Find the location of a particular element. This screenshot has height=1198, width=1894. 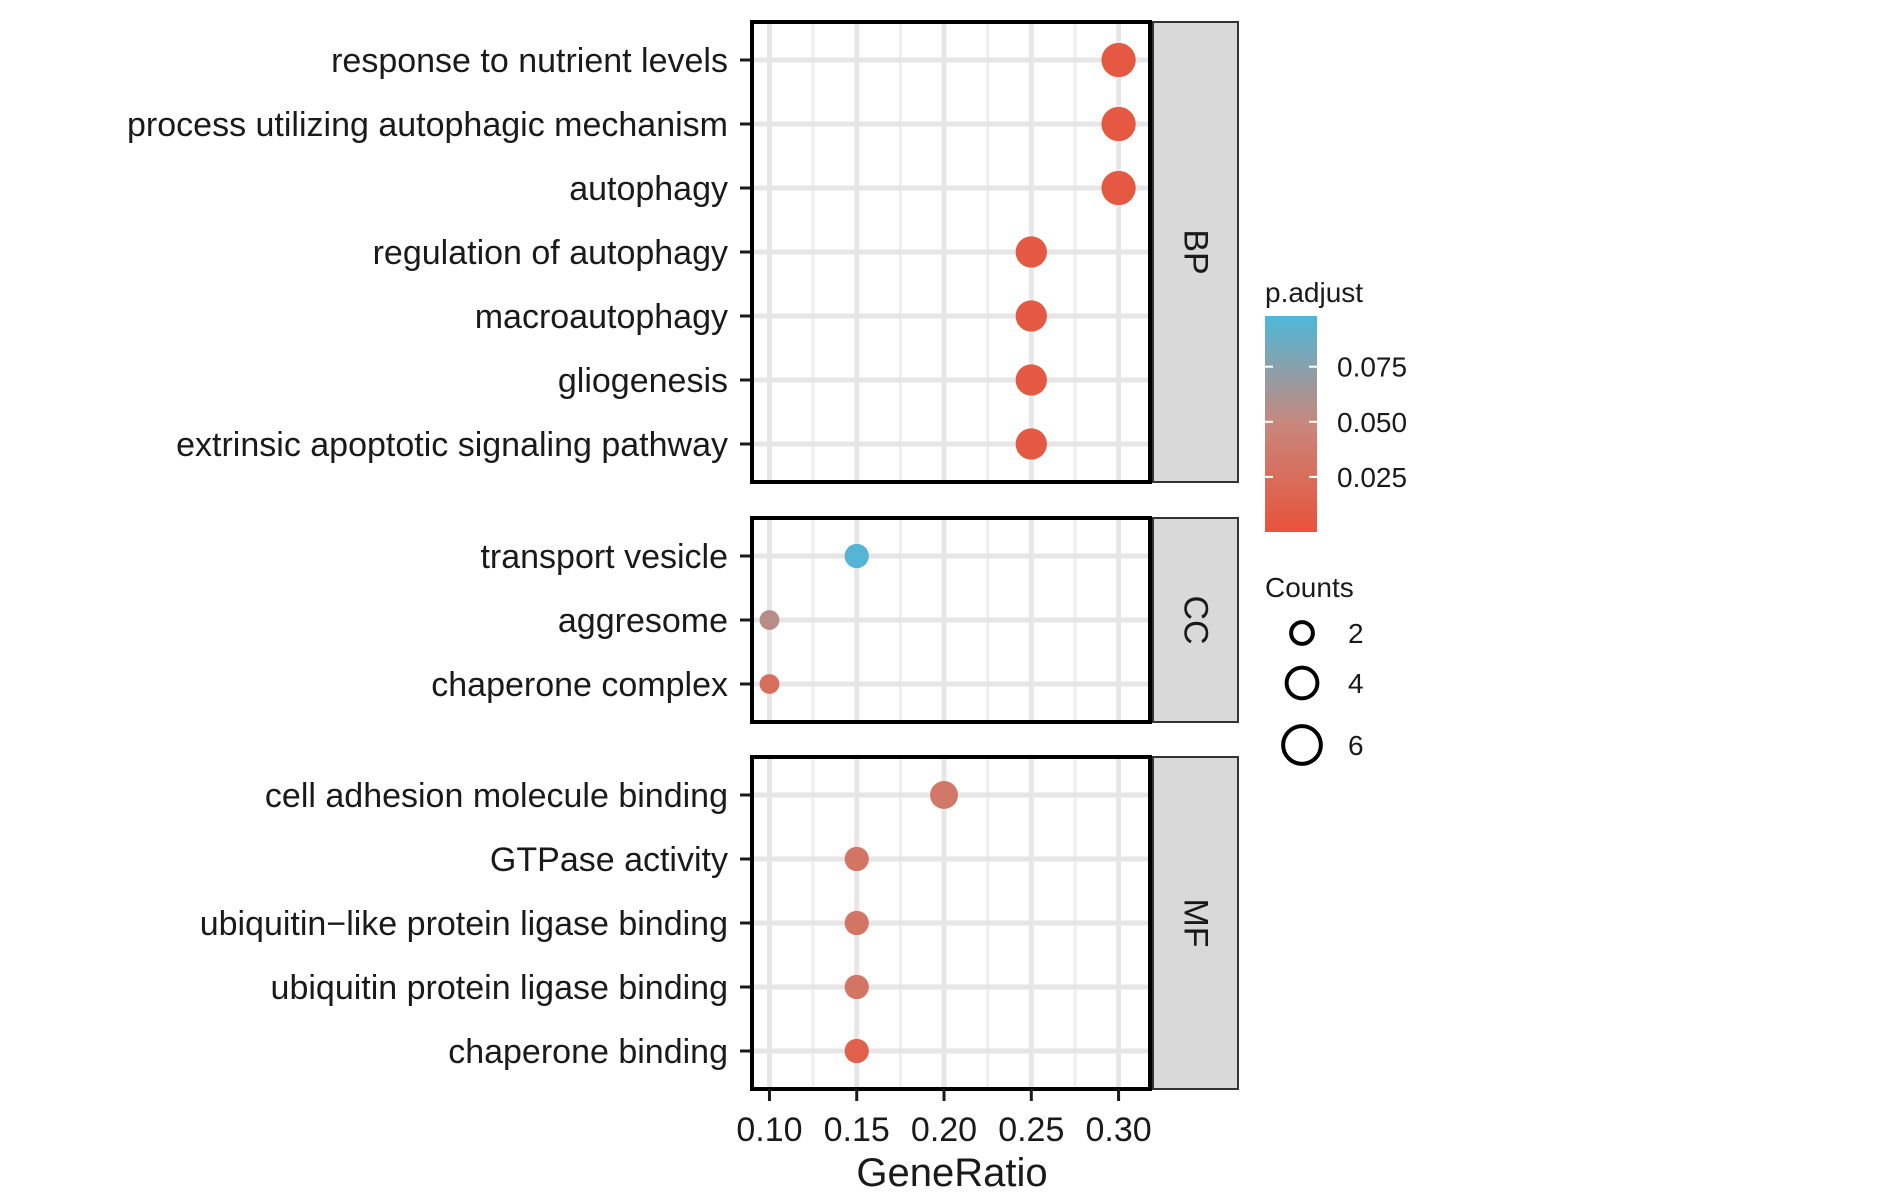

term-label: transport vesicle is located at coordinates (604, 557).